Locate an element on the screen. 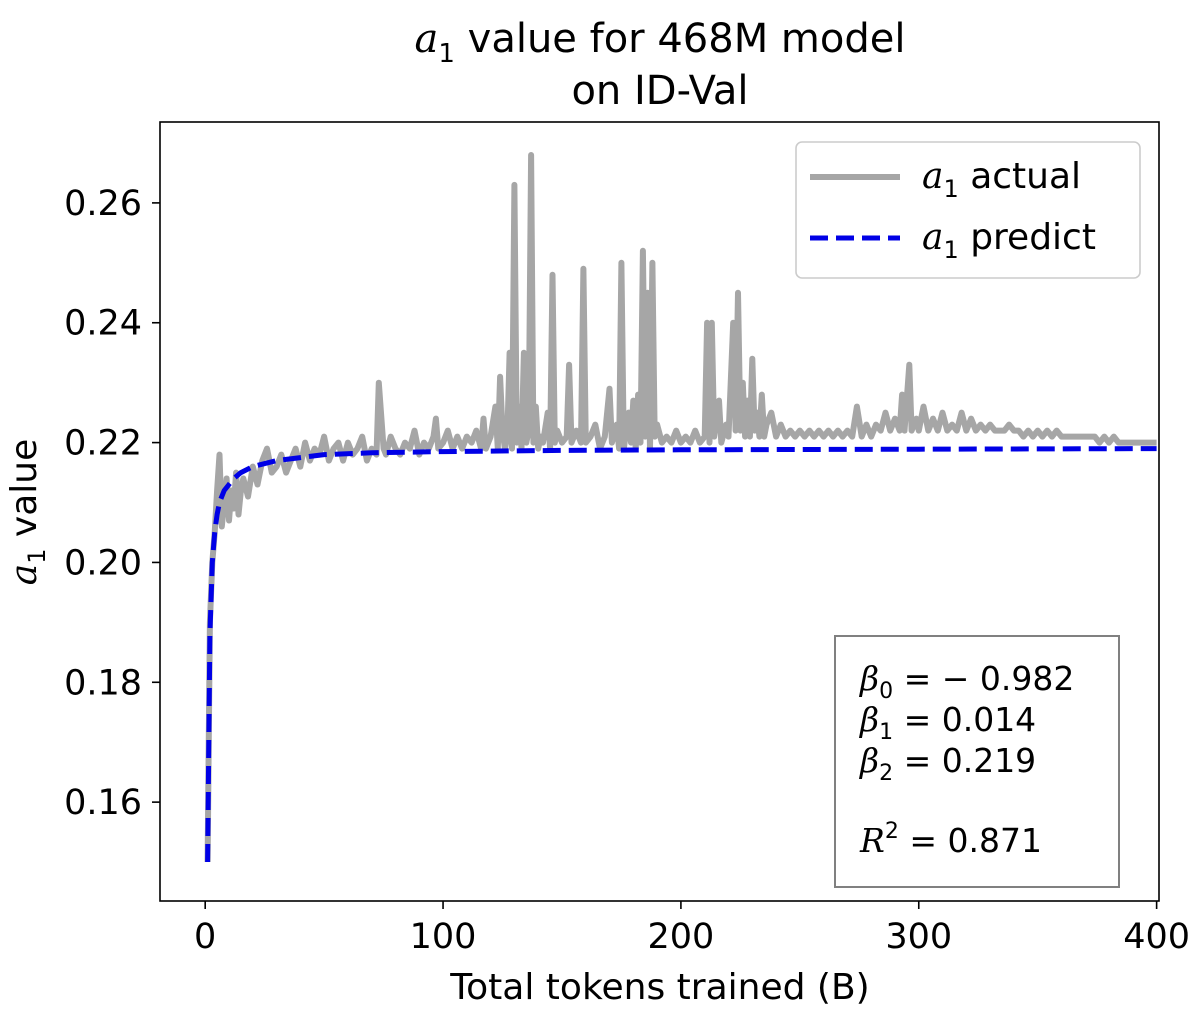  x-axis-label: Total tokens trained (B) is located at coordinates (659, 987).